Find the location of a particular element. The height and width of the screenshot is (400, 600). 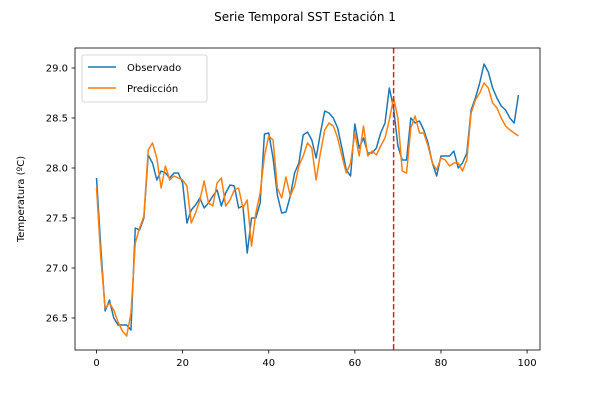

legend-label-prediccion: Predicción is located at coordinates (152, 89).